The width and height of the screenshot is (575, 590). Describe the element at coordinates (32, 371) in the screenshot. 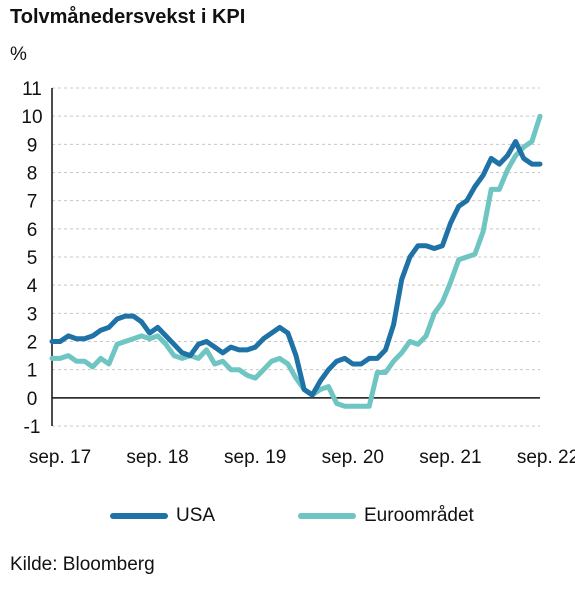

I see `y-tick-label: 1` at that location.